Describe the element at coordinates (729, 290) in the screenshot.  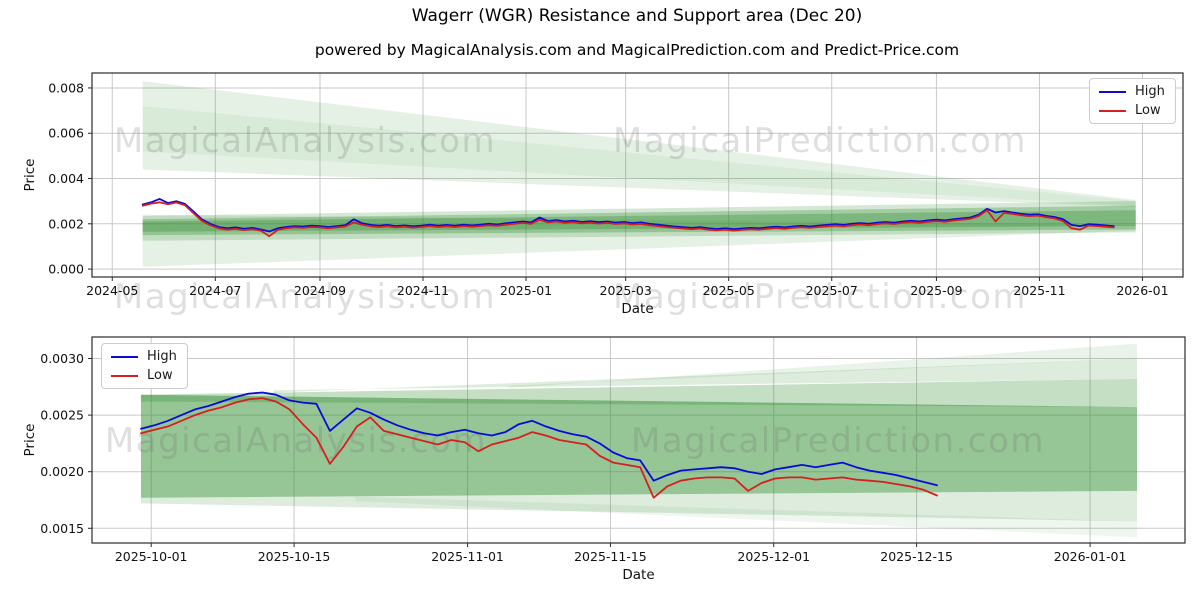
I see `svg-text: 2025-05` at that location.